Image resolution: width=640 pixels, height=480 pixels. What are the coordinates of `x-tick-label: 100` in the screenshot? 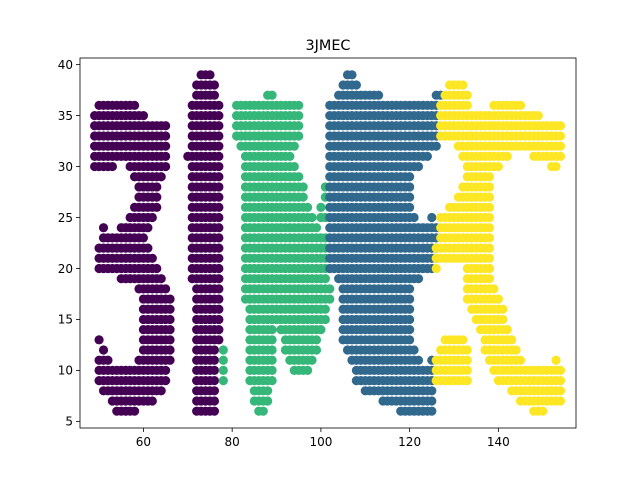 It's located at (320, 442).